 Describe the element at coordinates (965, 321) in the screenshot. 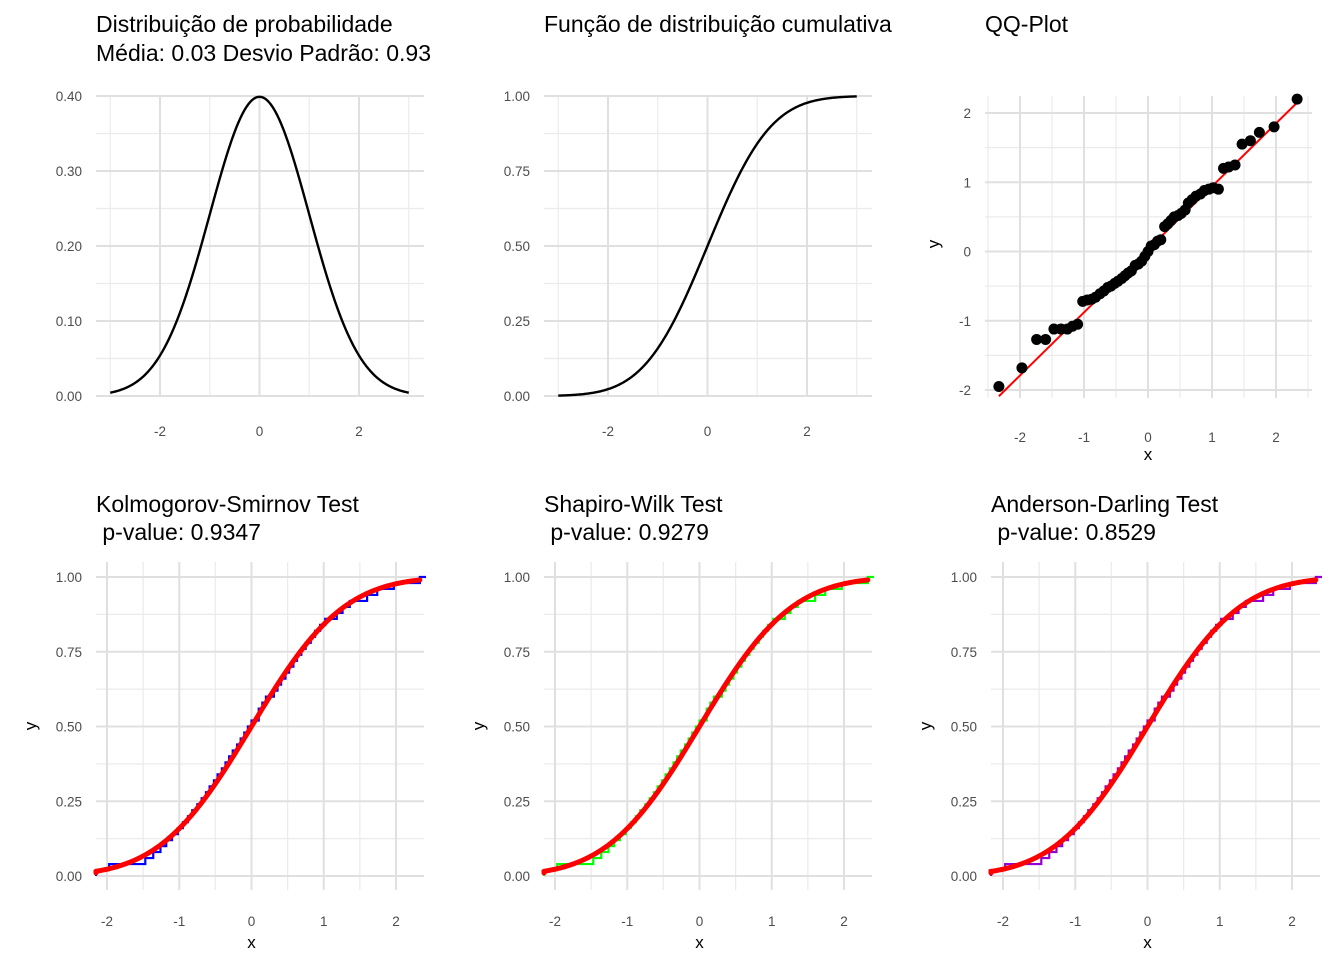

I see `y-tick-label: -1` at that location.